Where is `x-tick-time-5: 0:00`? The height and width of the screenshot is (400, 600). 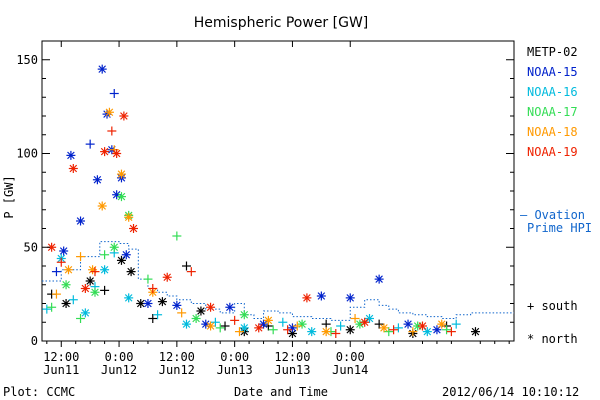
x-tick-time-5: 0:00 is located at coordinates (350, 357).